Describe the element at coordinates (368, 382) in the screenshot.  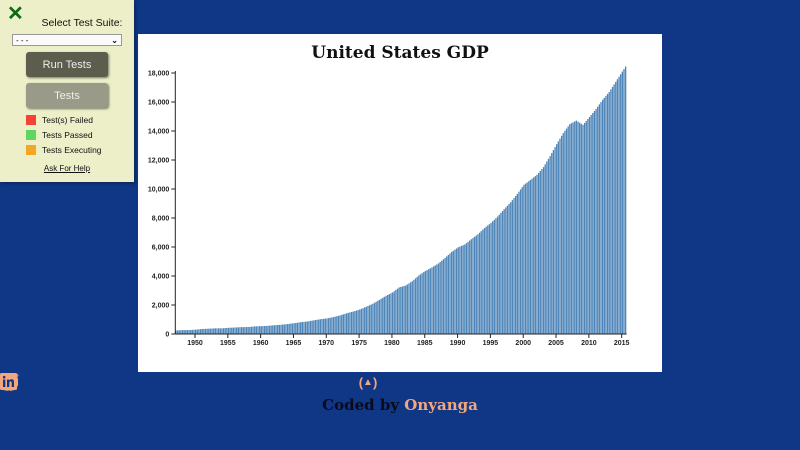
I see `freecodecamp-icon: (▲)` at that location.